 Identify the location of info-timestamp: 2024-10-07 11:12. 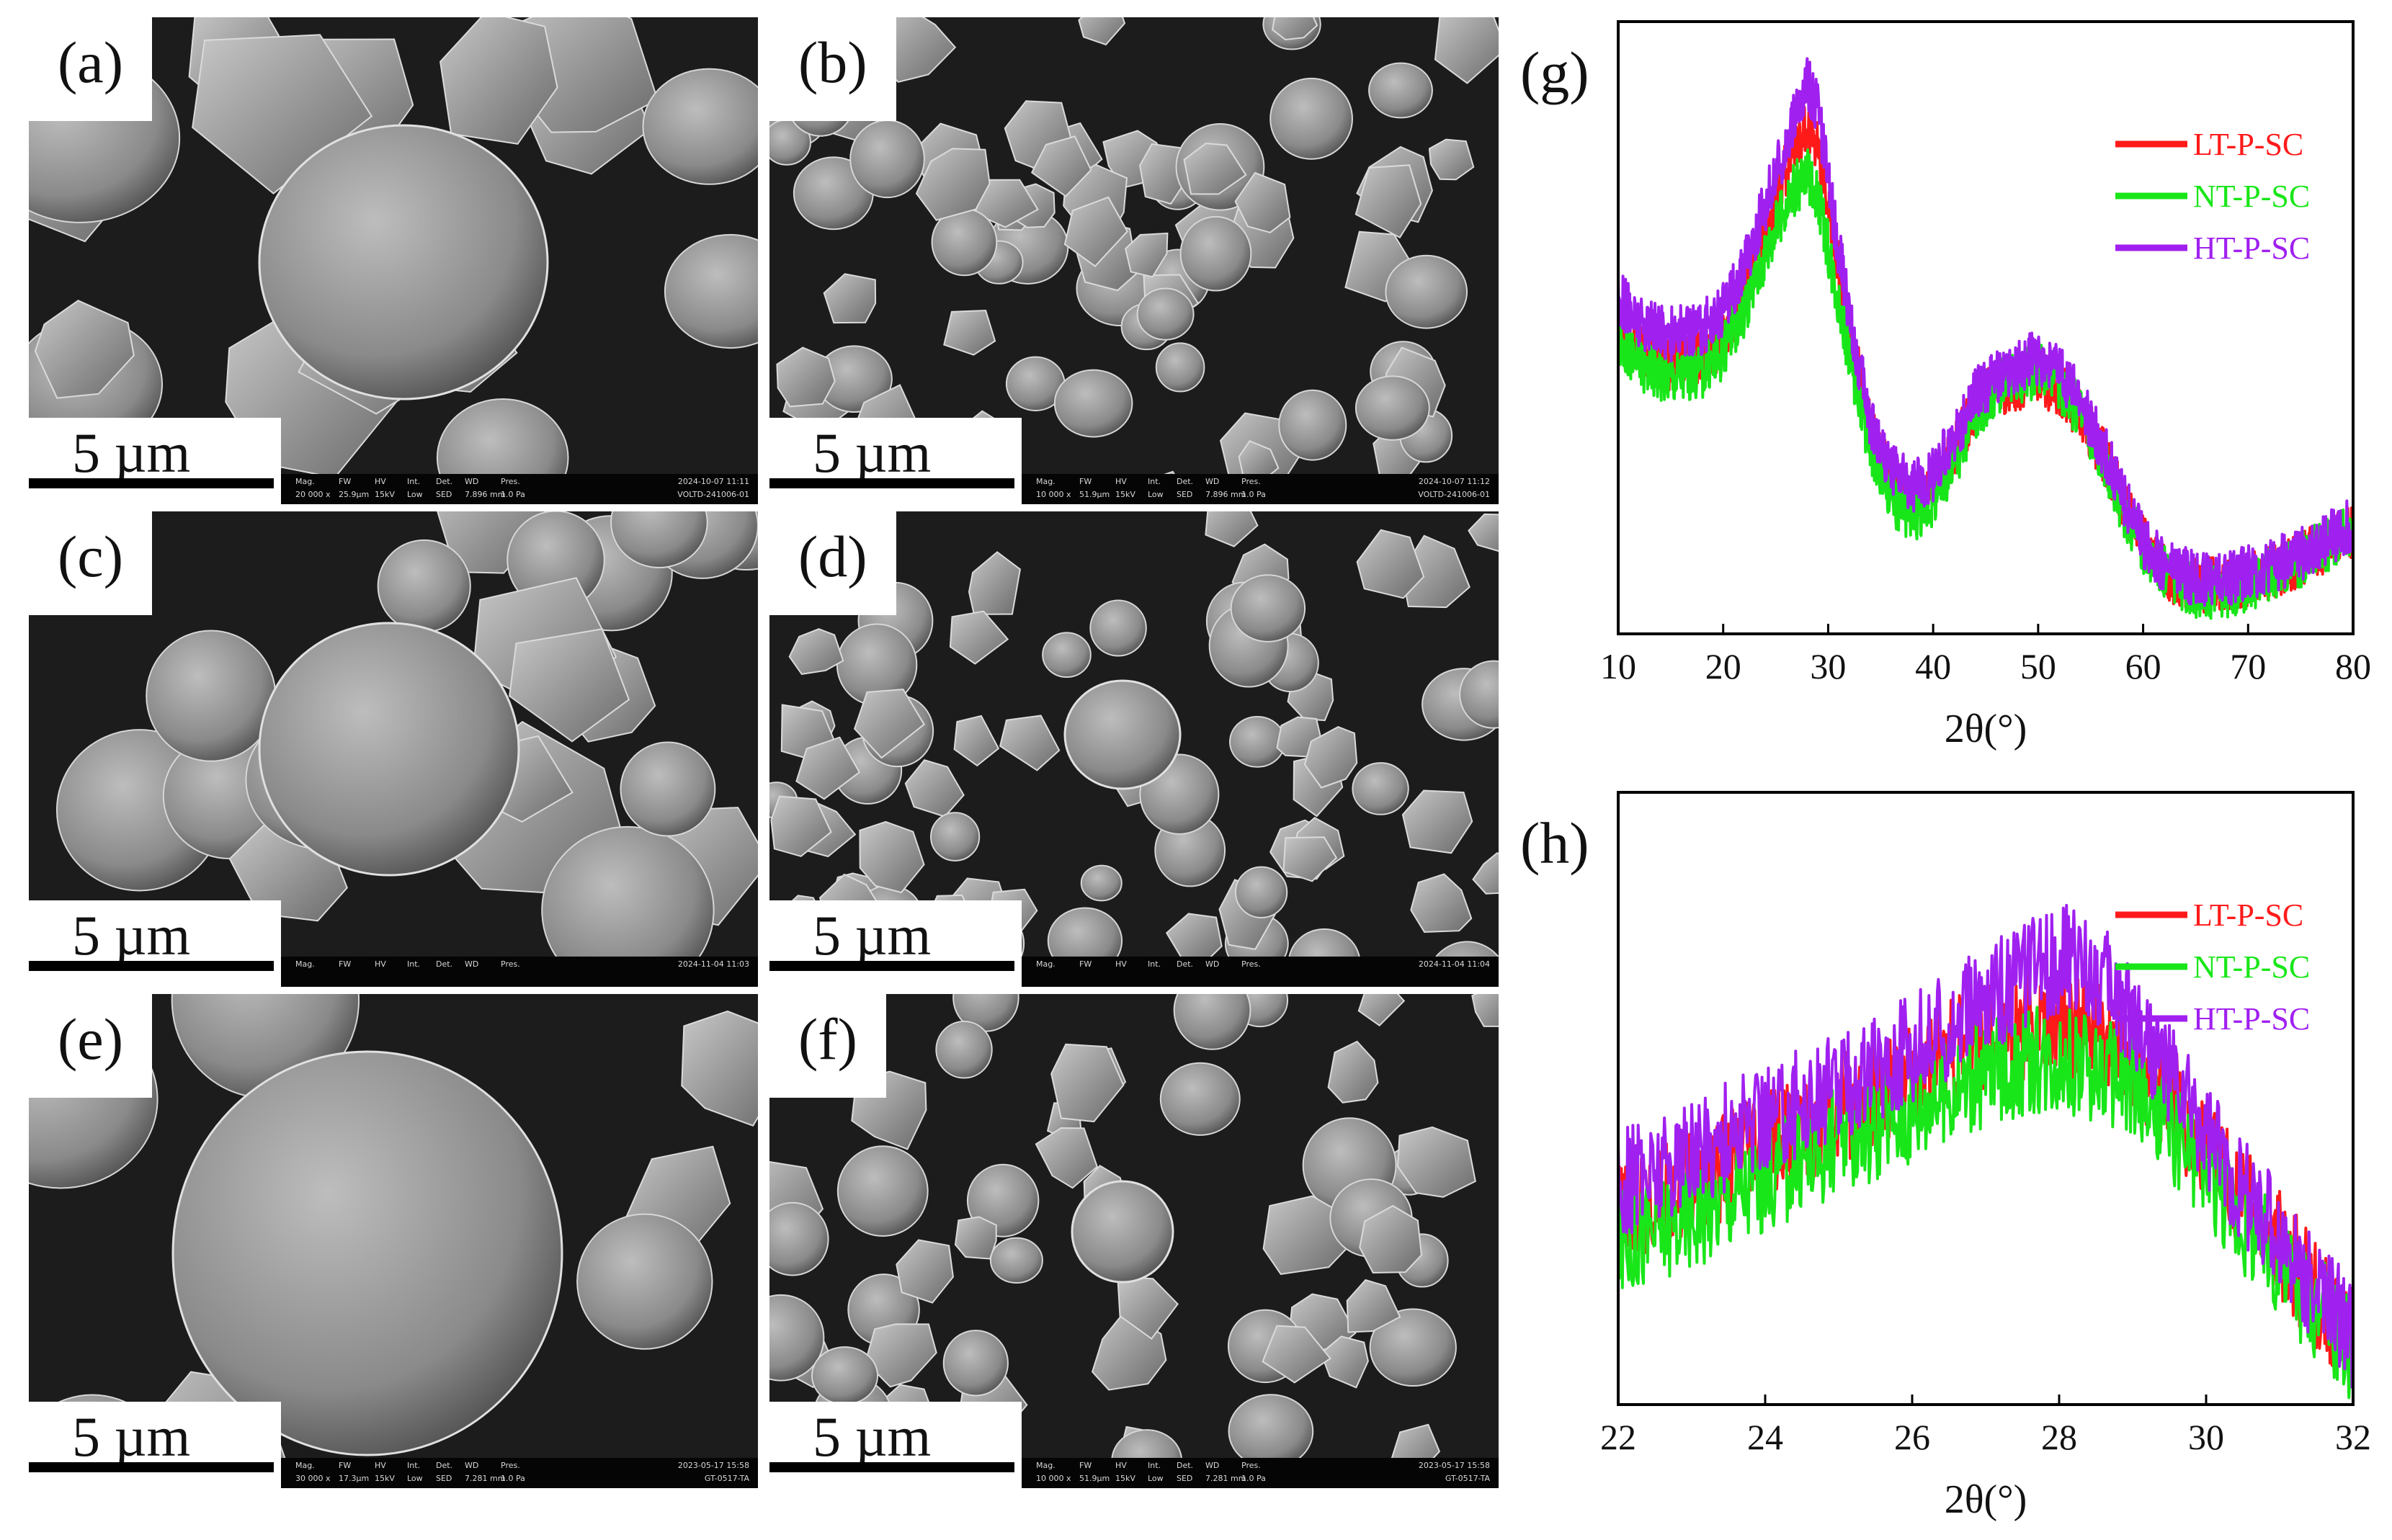
(1454, 481).